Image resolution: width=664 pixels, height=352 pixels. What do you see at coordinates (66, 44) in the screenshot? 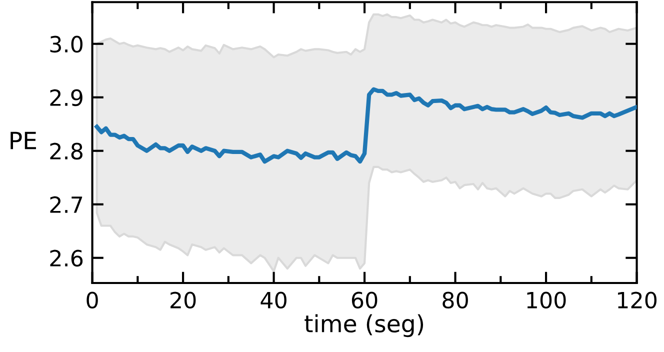
I see `y-tick-label: 3.0` at bounding box center [66, 44].